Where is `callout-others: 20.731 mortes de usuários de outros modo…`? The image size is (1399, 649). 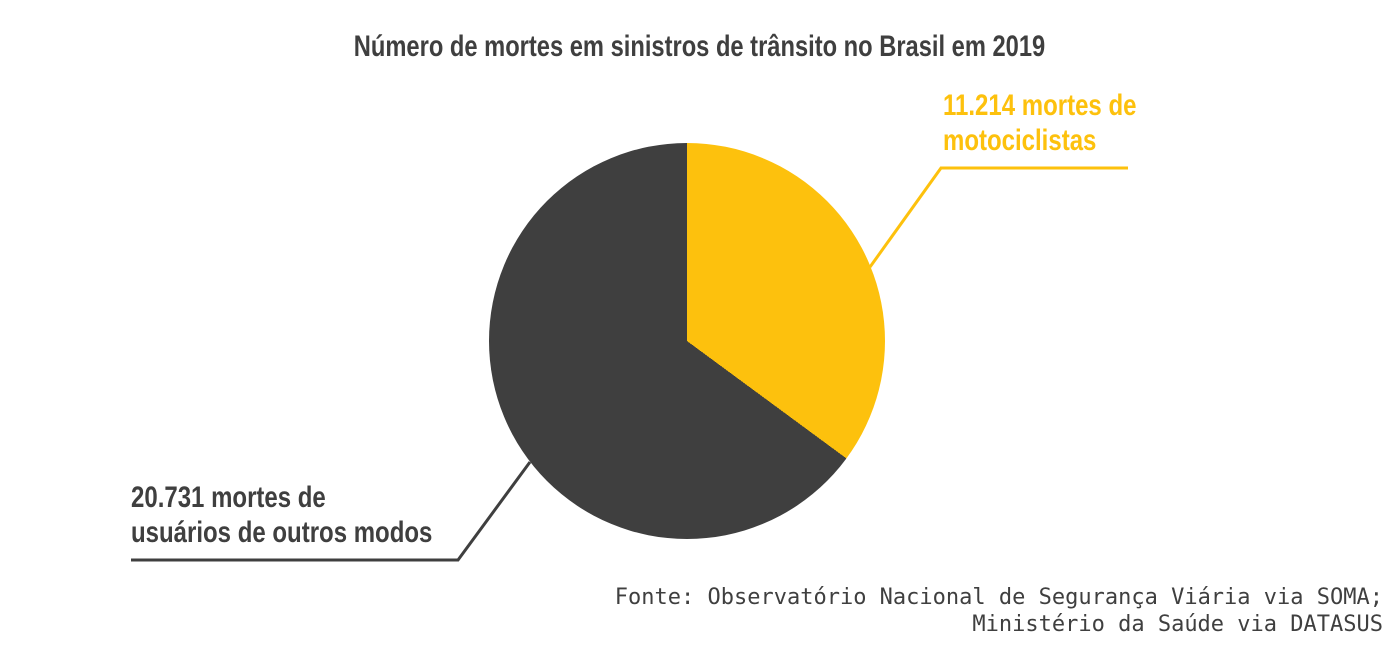
callout-others: 20.731 mortes de usuários de outros modo… is located at coordinates (281, 515).